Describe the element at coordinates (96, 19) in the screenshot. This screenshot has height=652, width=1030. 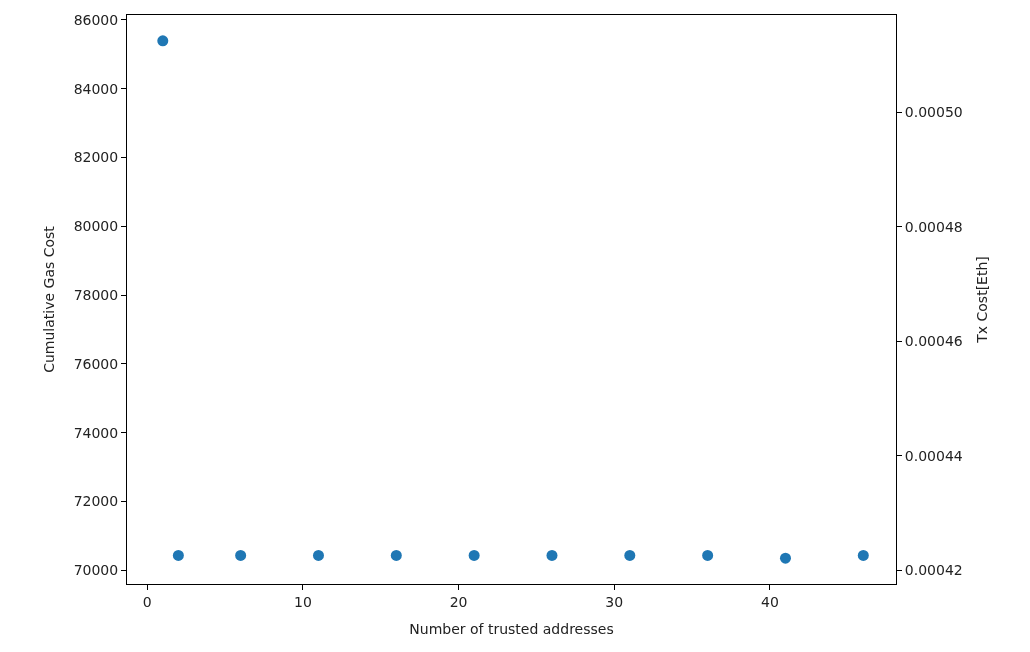
I see `y-tick-label: 86000` at that location.